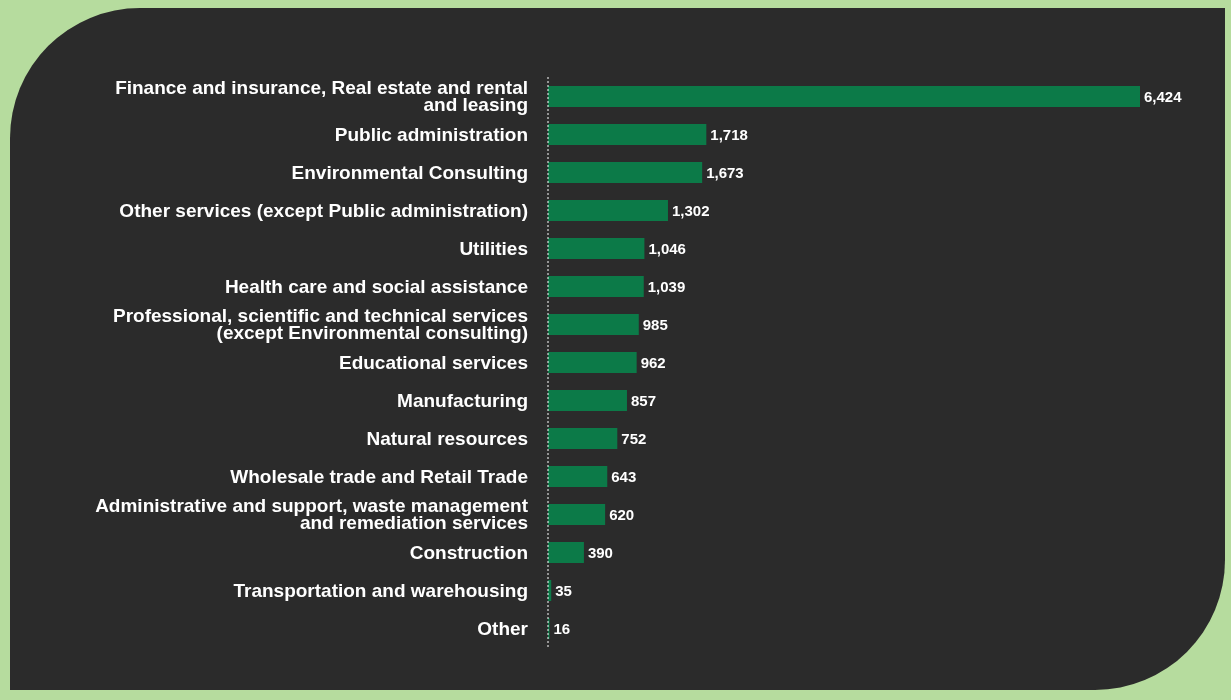 The height and width of the screenshot is (700, 1231). Describe the element at coordinates (600, 552) in the screenshot. I see `data-label: 390` at that location.